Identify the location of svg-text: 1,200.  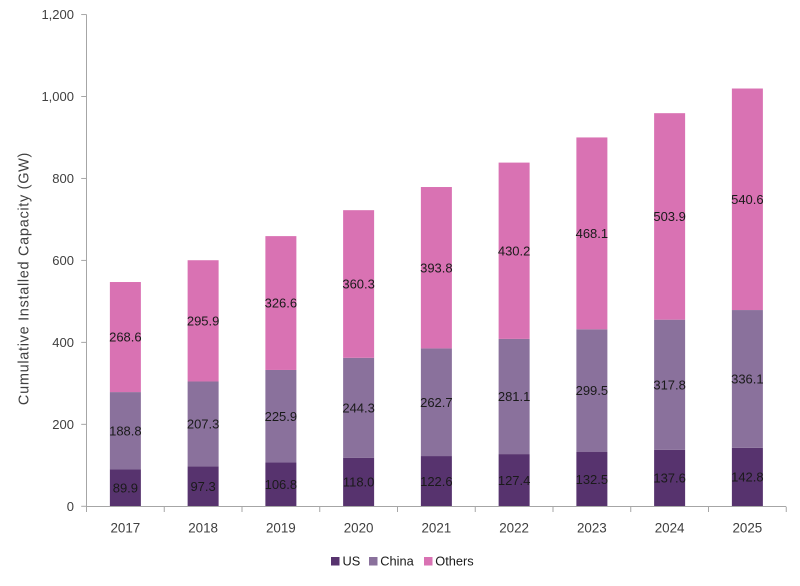
(57, 14).